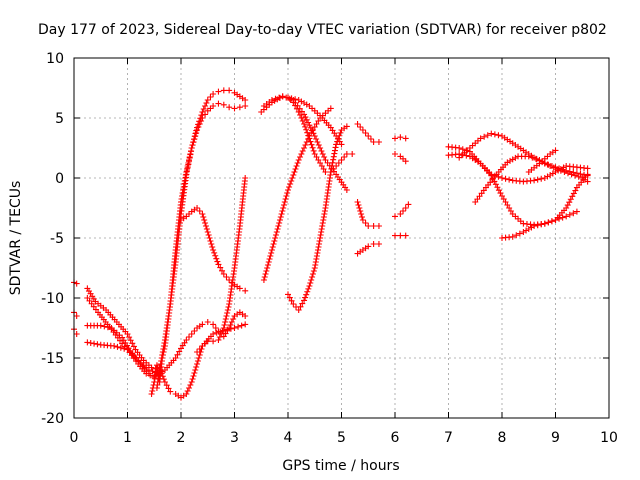  What do you see at coordinates (181, 438) in the screenshot?
I see `x-tick-label: 2` at bounding box center [181, 438].